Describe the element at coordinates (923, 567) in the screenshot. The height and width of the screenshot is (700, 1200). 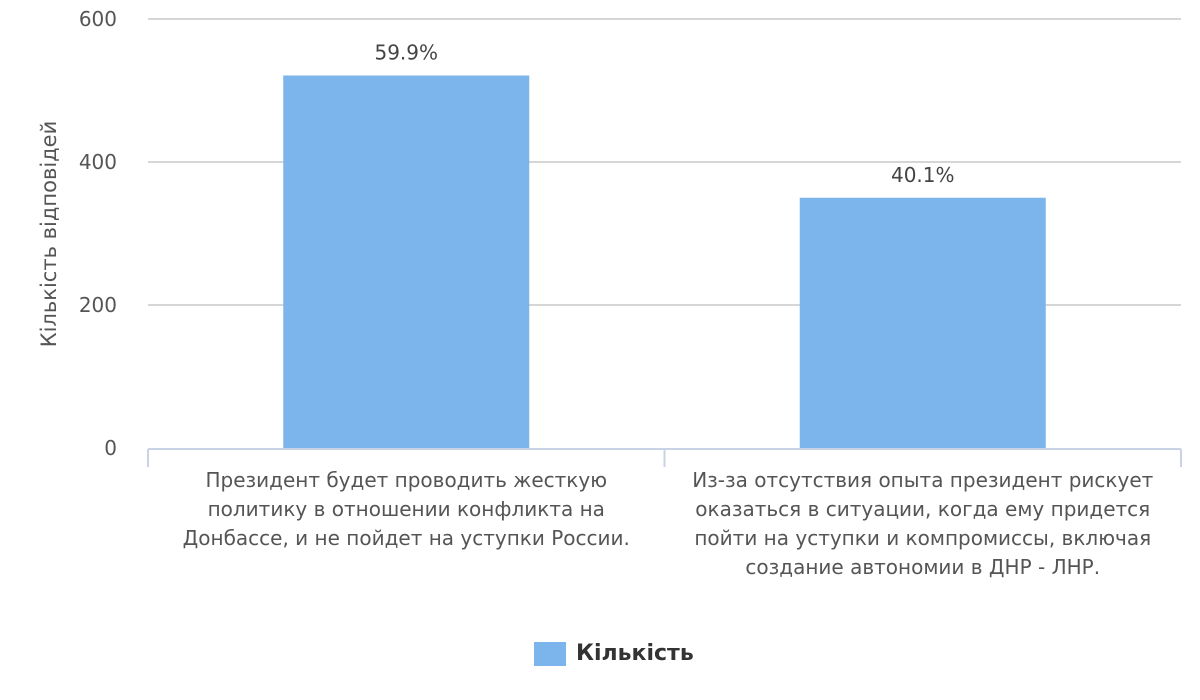
I see `x-category-label-line: создание автономии в ДНР - ЛНР.` at that location.